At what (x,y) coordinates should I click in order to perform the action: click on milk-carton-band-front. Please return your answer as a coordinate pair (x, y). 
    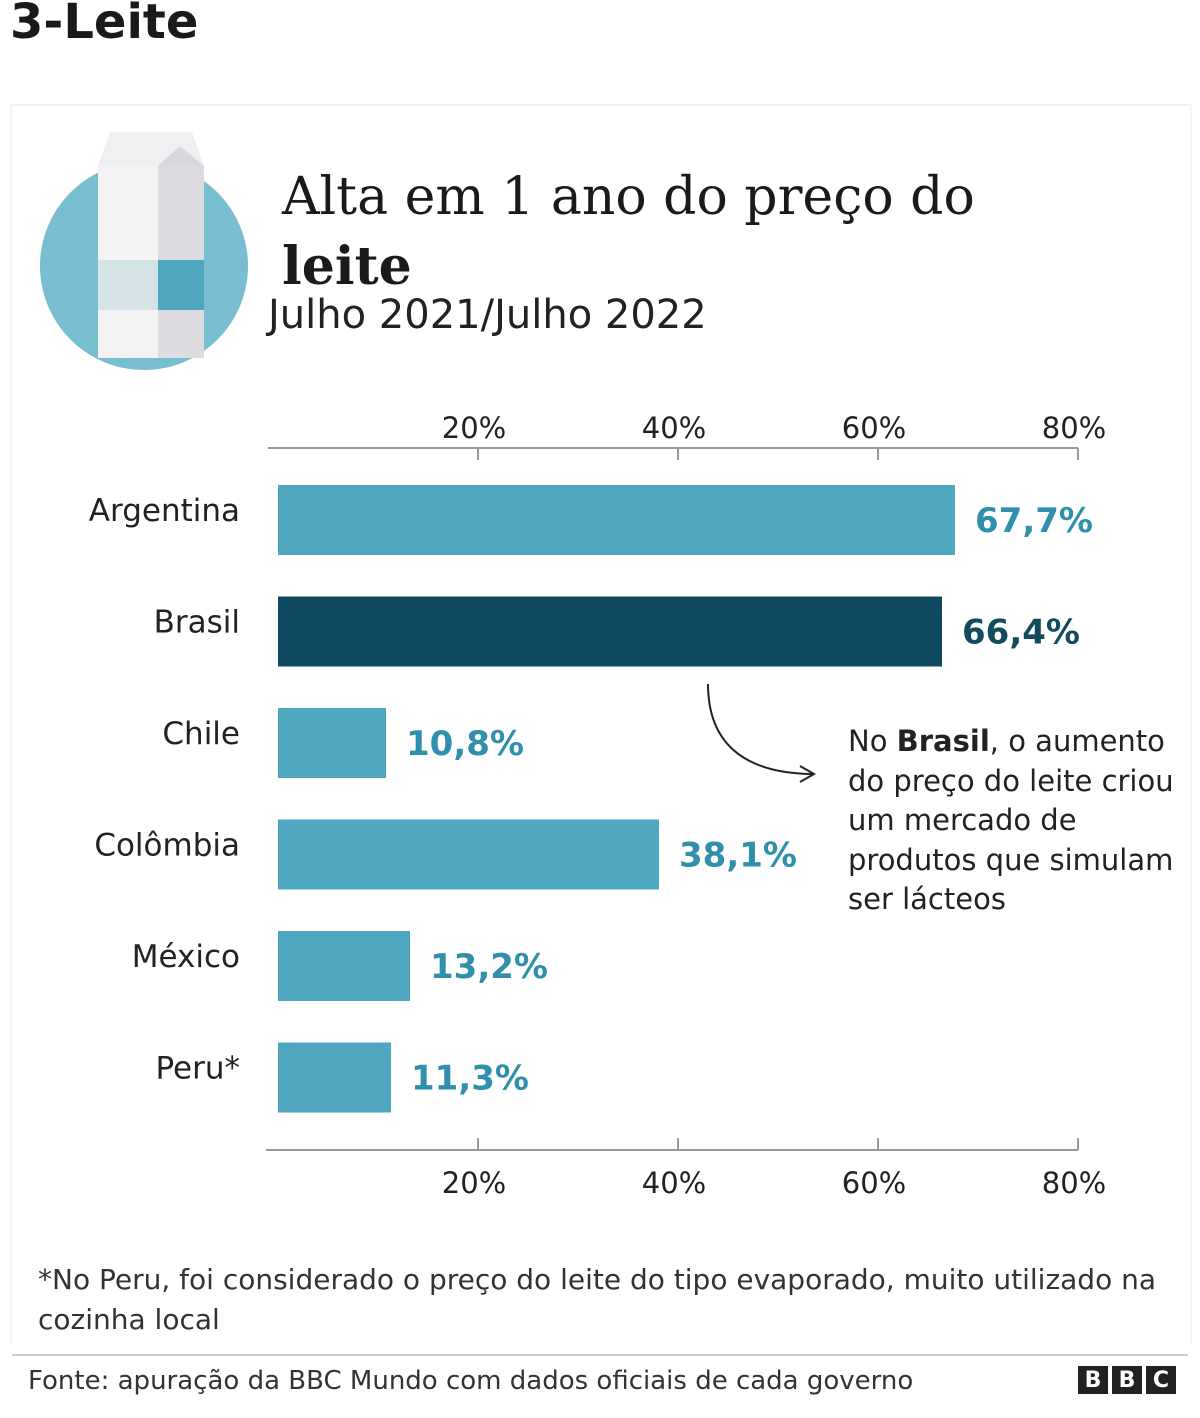
    Looking at the image, I should click on (128, 285).